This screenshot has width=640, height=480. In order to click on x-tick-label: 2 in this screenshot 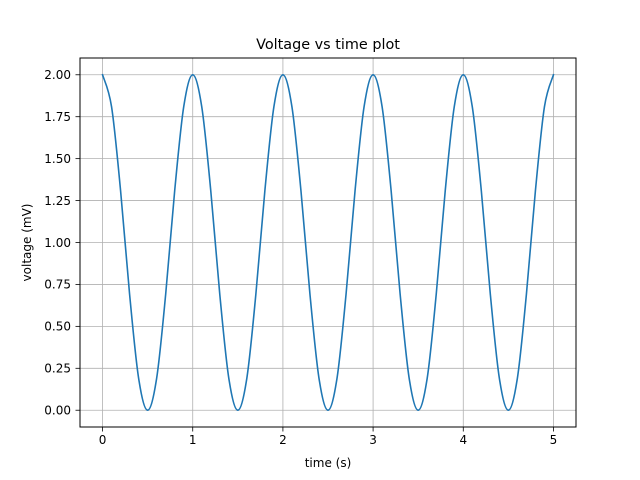, I will do `click(283, 440)`.